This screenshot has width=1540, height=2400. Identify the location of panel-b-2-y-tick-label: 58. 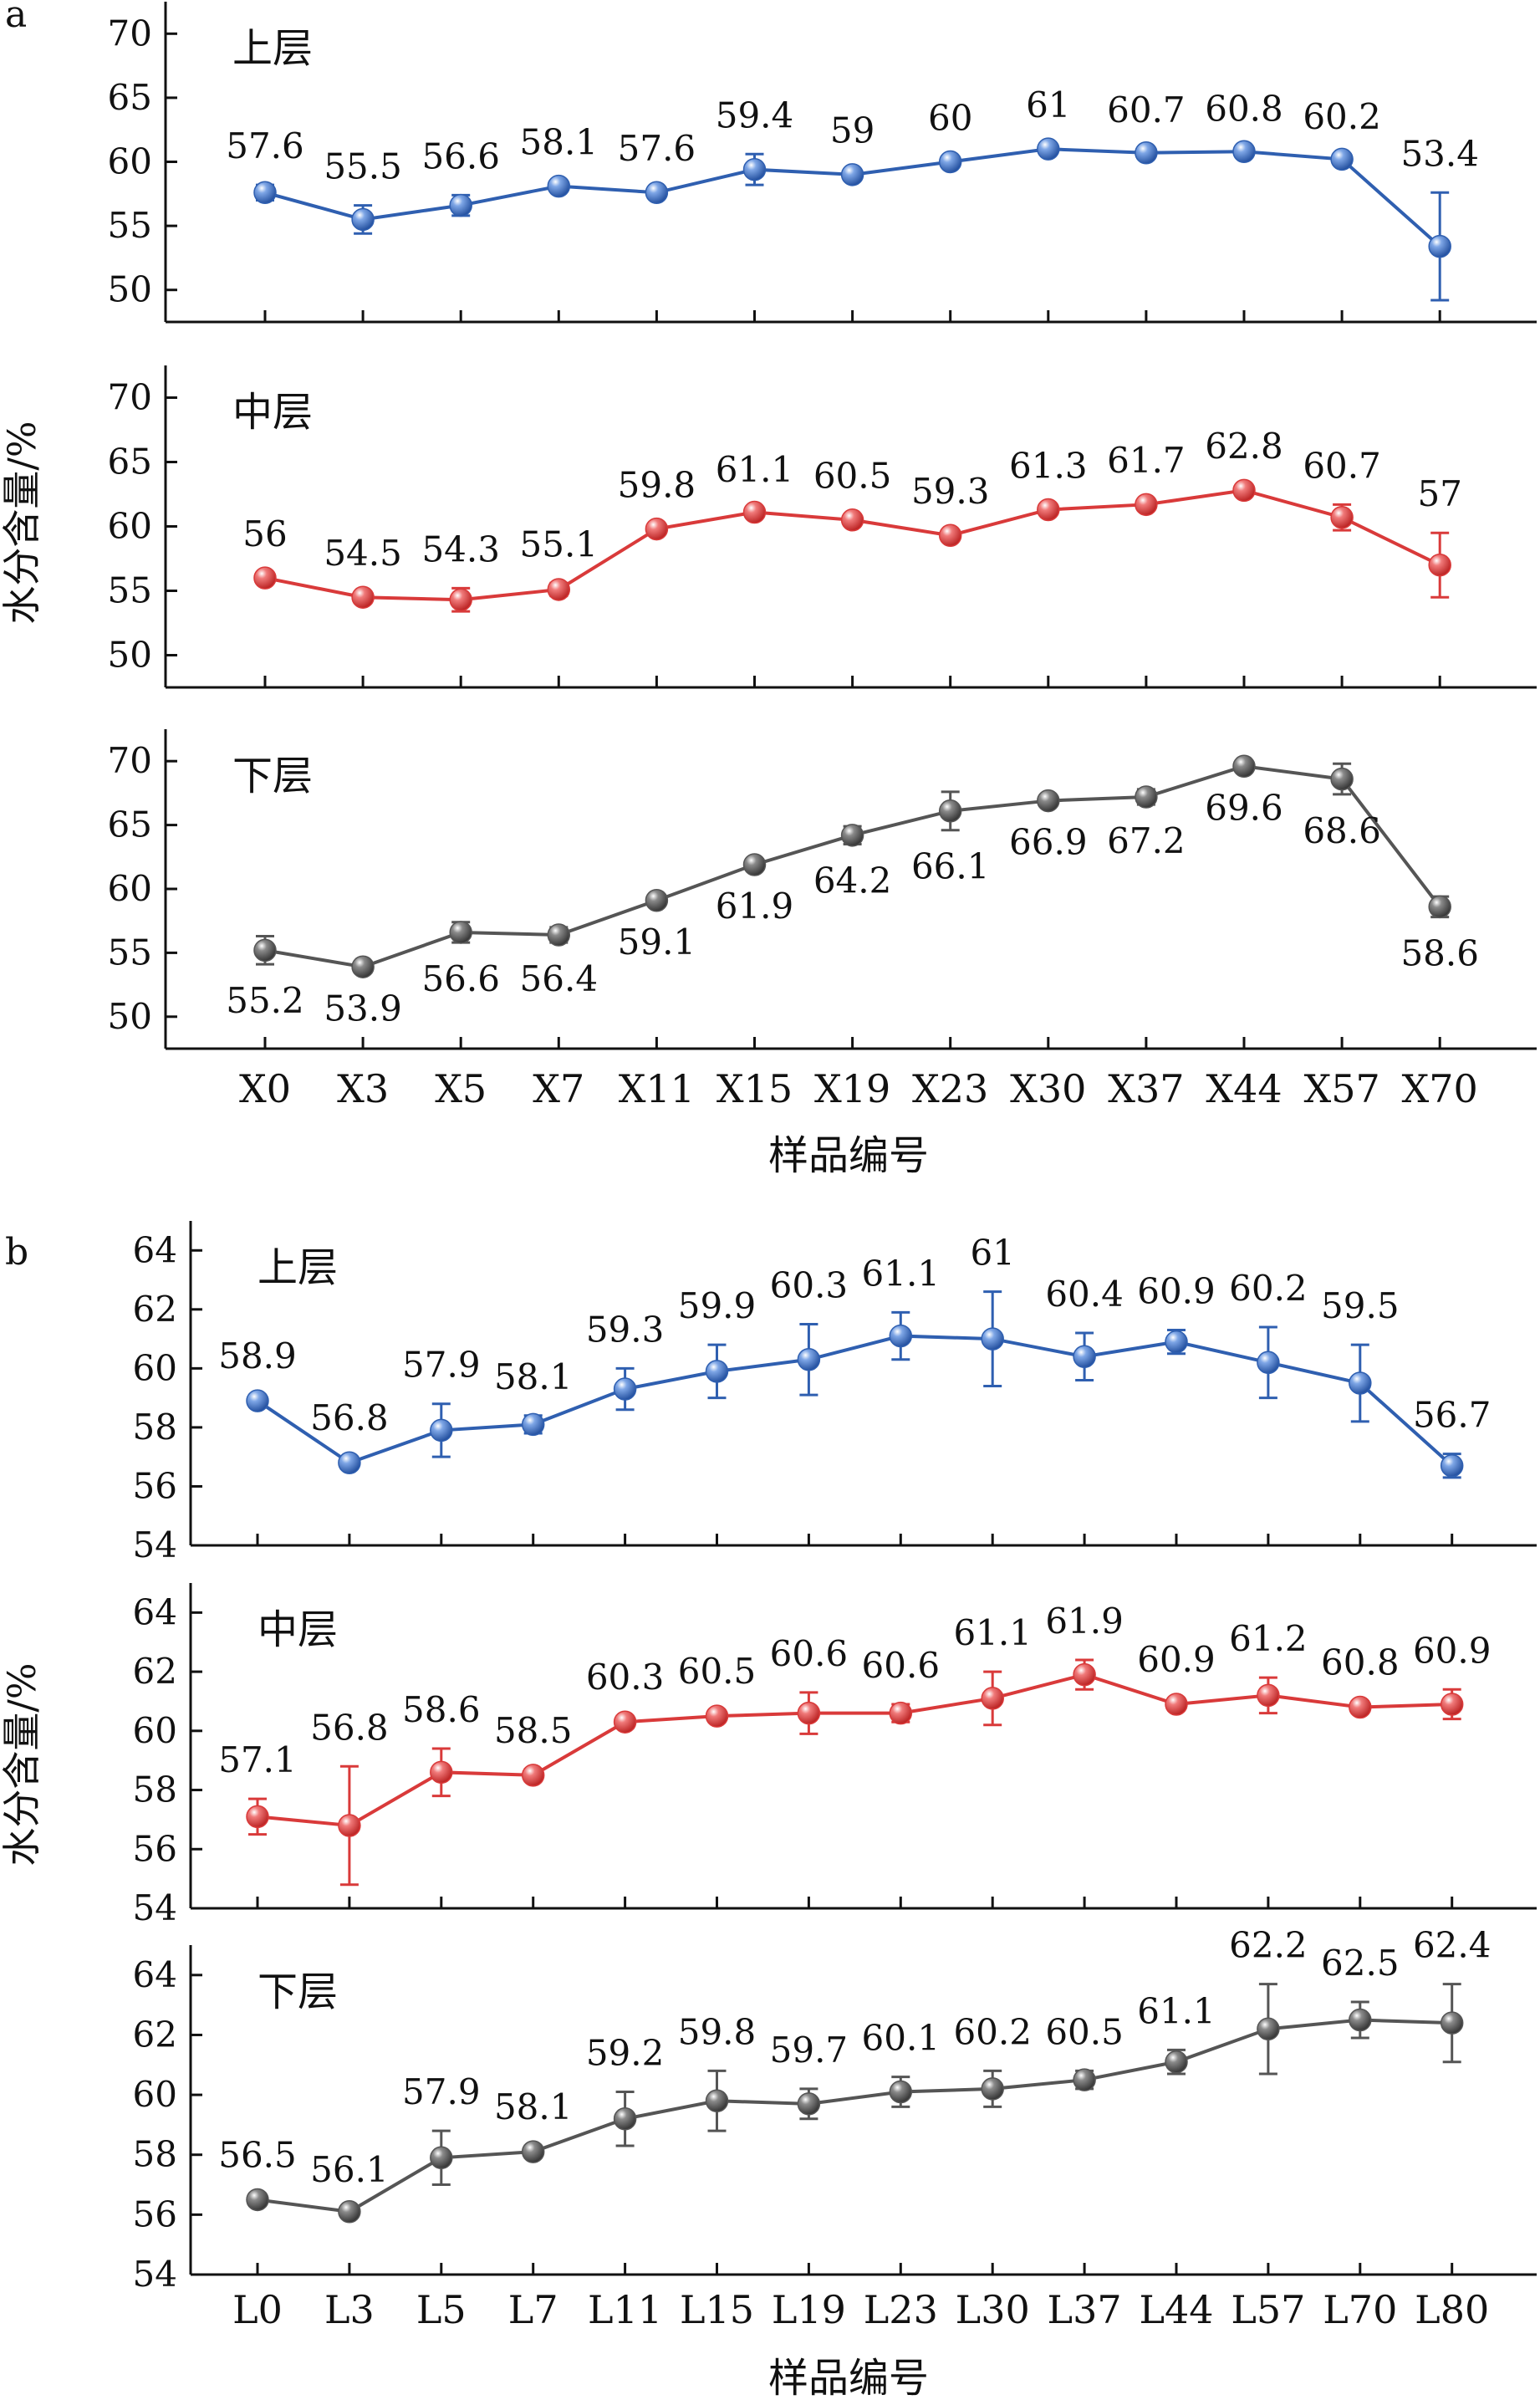
(155, 1789).